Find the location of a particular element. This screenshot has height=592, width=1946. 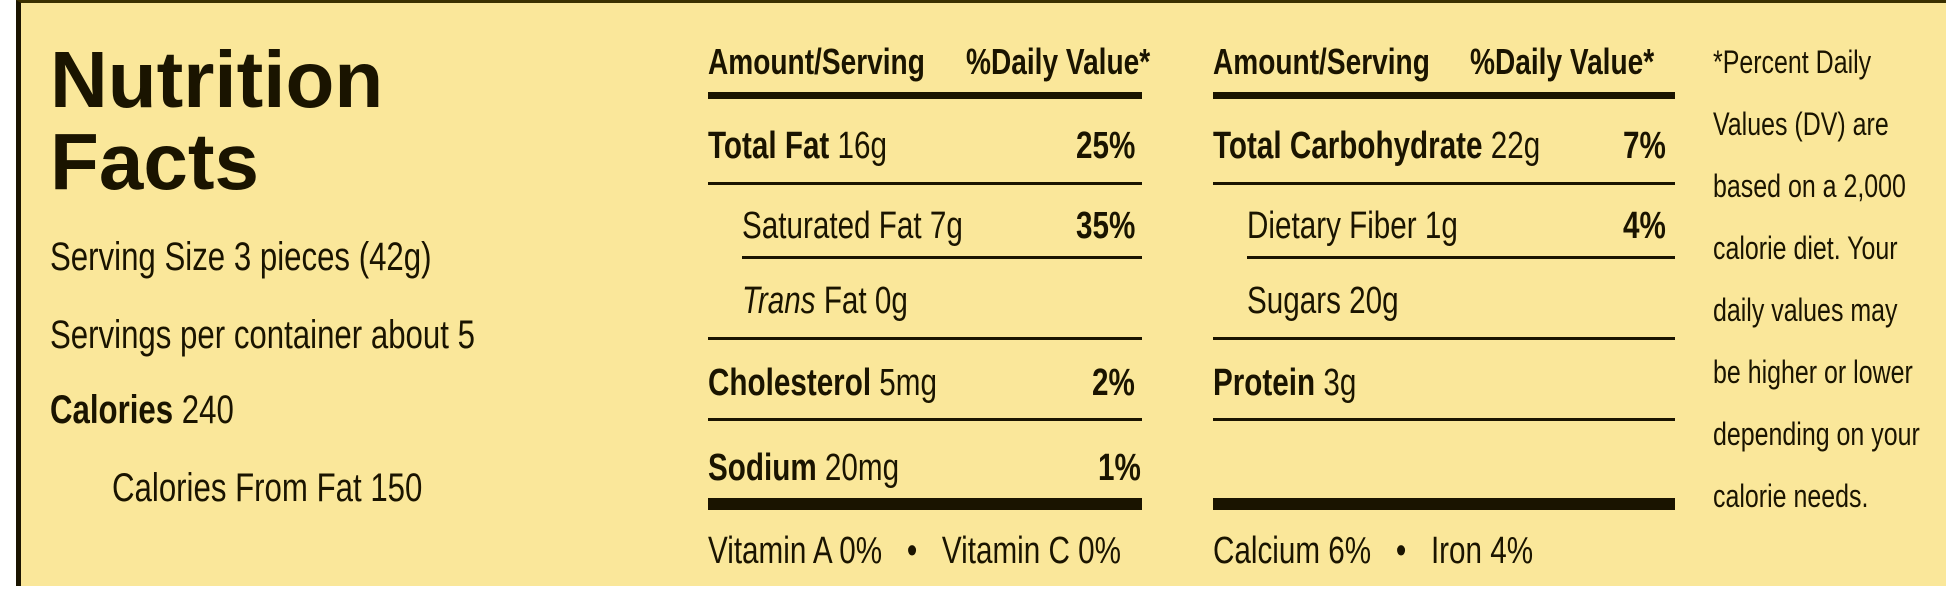

right-header-dv: %Daily Value* is located at coordinates (1562, 61).